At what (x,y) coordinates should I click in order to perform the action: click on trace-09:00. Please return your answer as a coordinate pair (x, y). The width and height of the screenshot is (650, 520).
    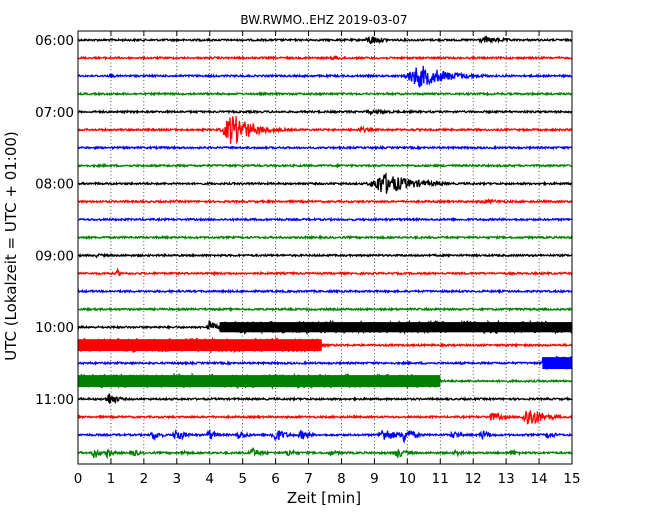
    Looking at the image, I should click on (325, 255).